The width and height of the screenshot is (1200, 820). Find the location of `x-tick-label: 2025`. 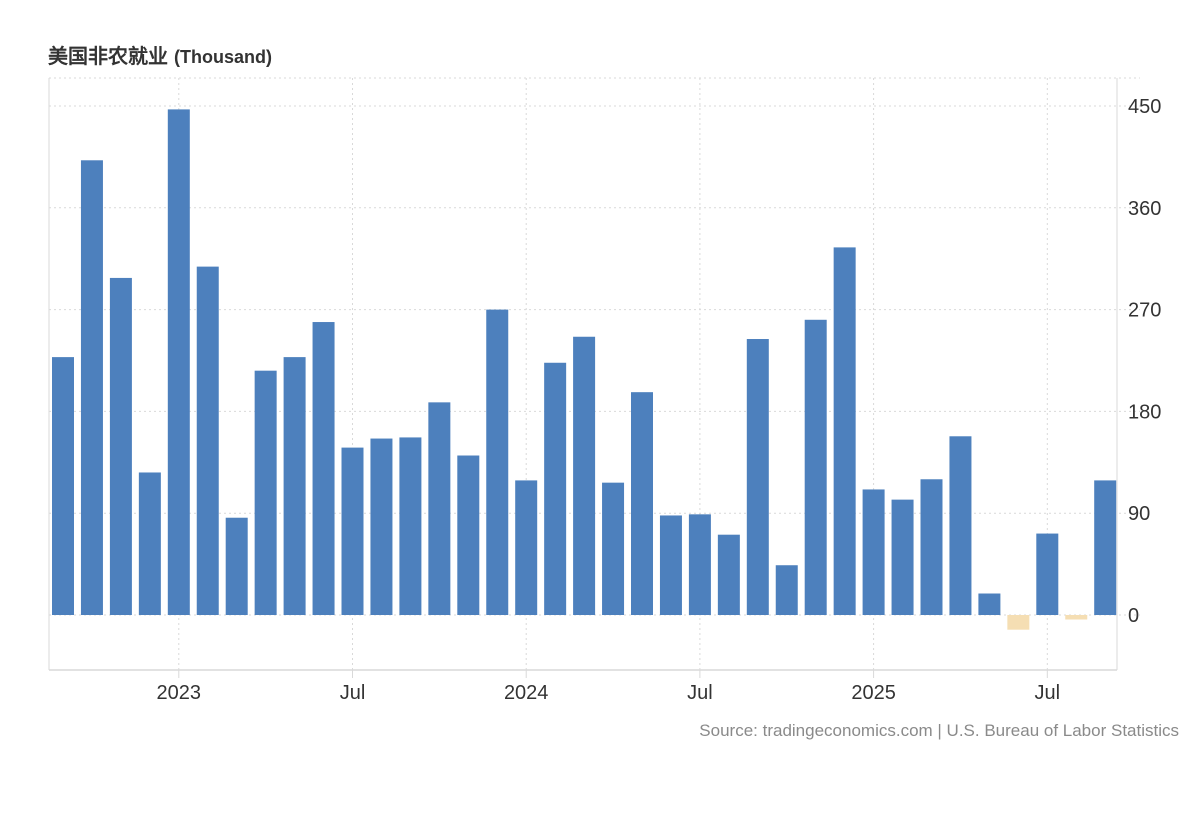

x-tick-label: 2025 is located at coordinates (873, 693).